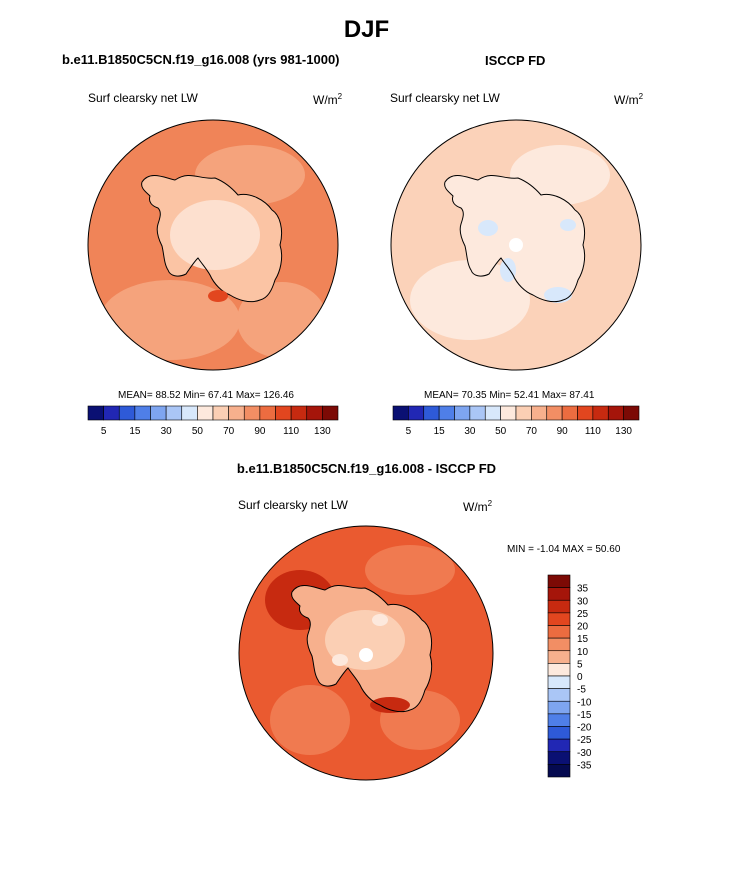 The height and width of the screenshot is (882, 733). What do you see at coordinates (584, 765) in the screenshot?
I see `colorbar-tick-label: -35` at bounding box center [584, 765].